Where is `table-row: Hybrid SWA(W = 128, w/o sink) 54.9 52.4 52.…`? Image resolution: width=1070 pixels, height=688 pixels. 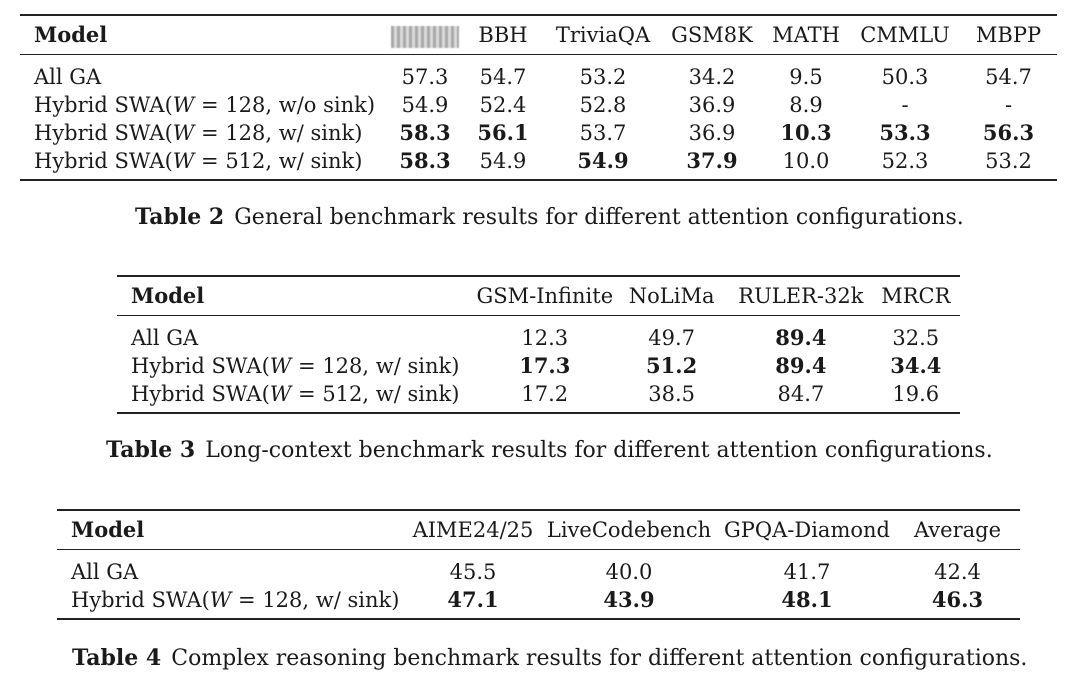
table-row: Hybrid SWA(W = 128, w/o sink) 54.9 52.4 52.… is located at coordinates (538, 105).